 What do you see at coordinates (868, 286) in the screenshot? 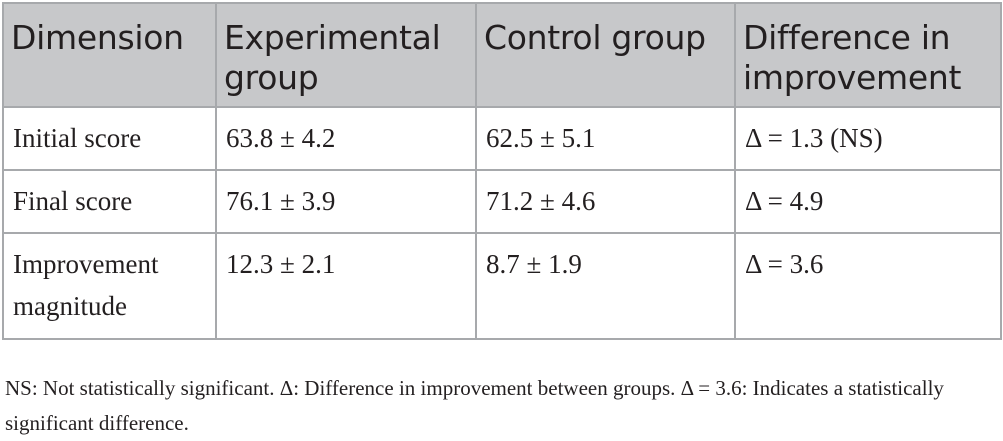
I see `cell-difference: Δ = 3.6` at bounding box center [868, 286].